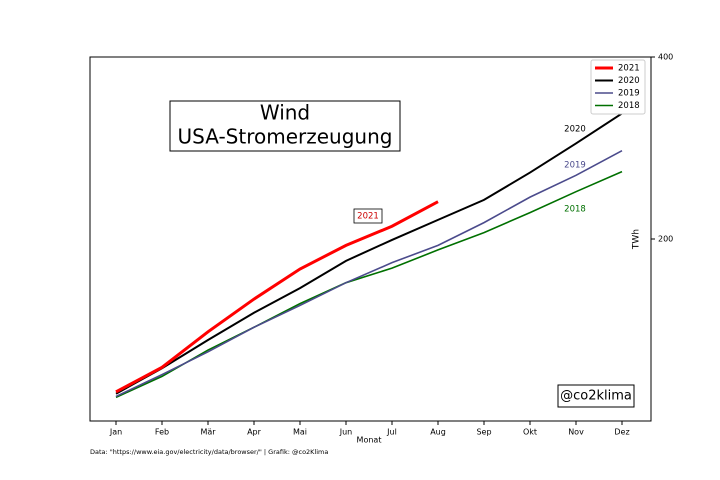 The height and width of the screenshot is (480, 720). Describe the element at coordinates (575, 130) in the screenshot. I see `annotation: 2020` at that location.